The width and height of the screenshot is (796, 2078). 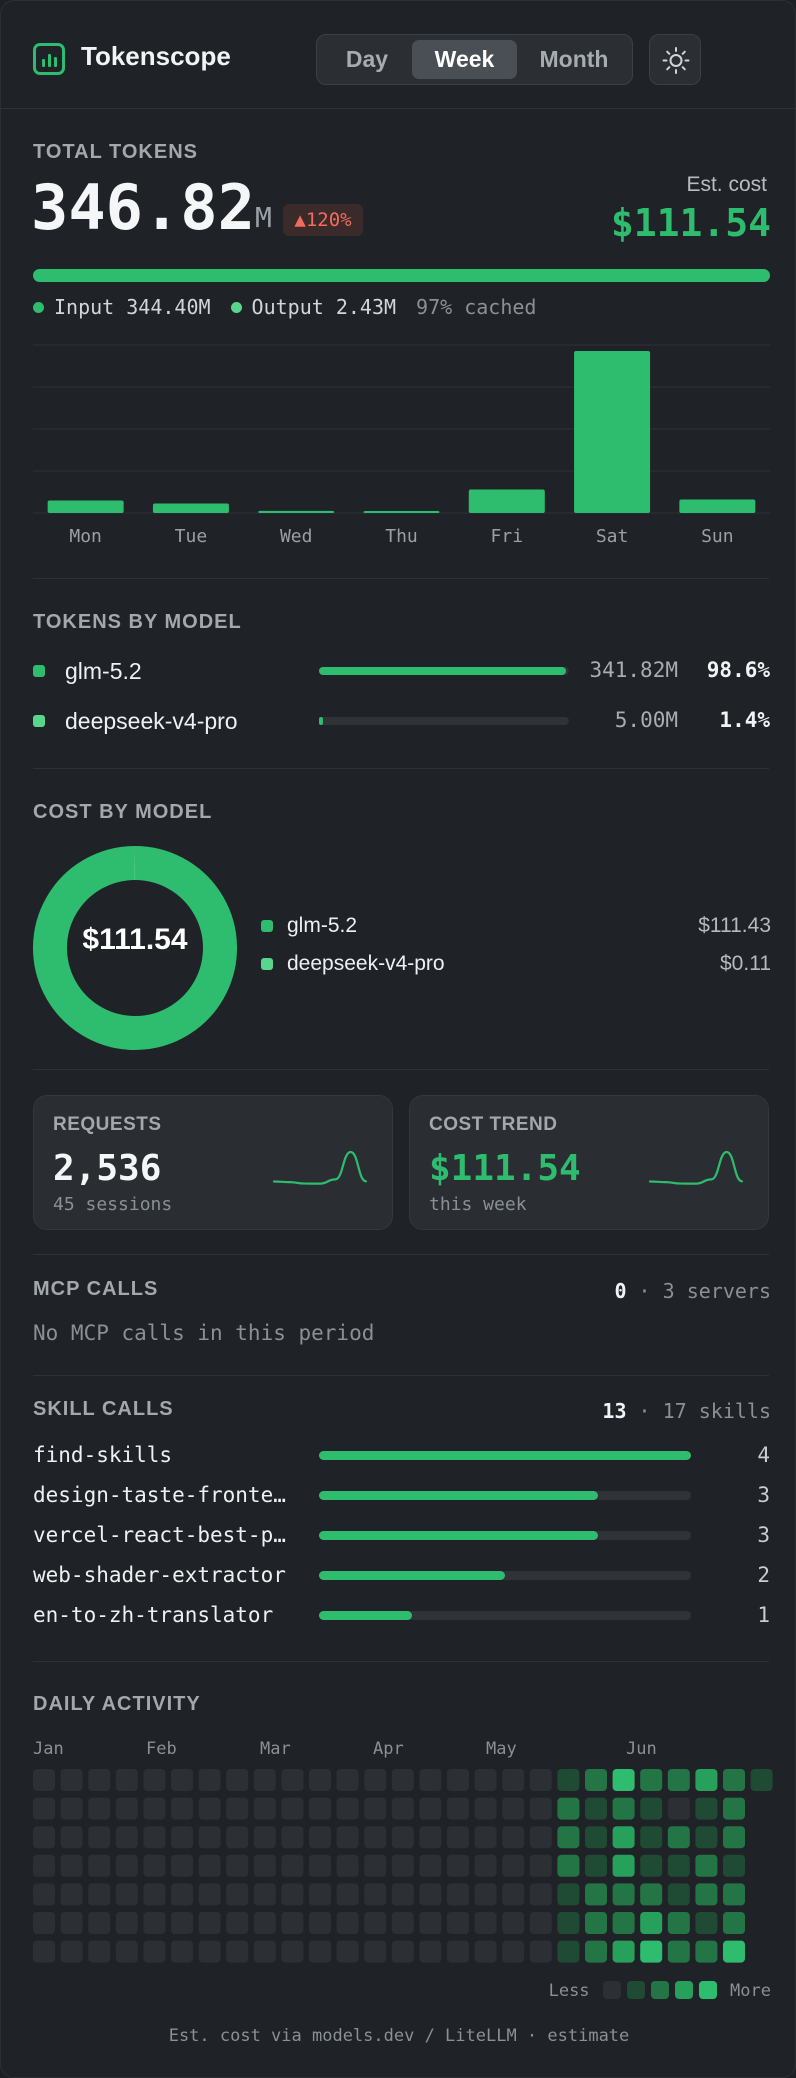 I want to click on mcp-servers: · 3 servers, so click(x=704, y=1291).